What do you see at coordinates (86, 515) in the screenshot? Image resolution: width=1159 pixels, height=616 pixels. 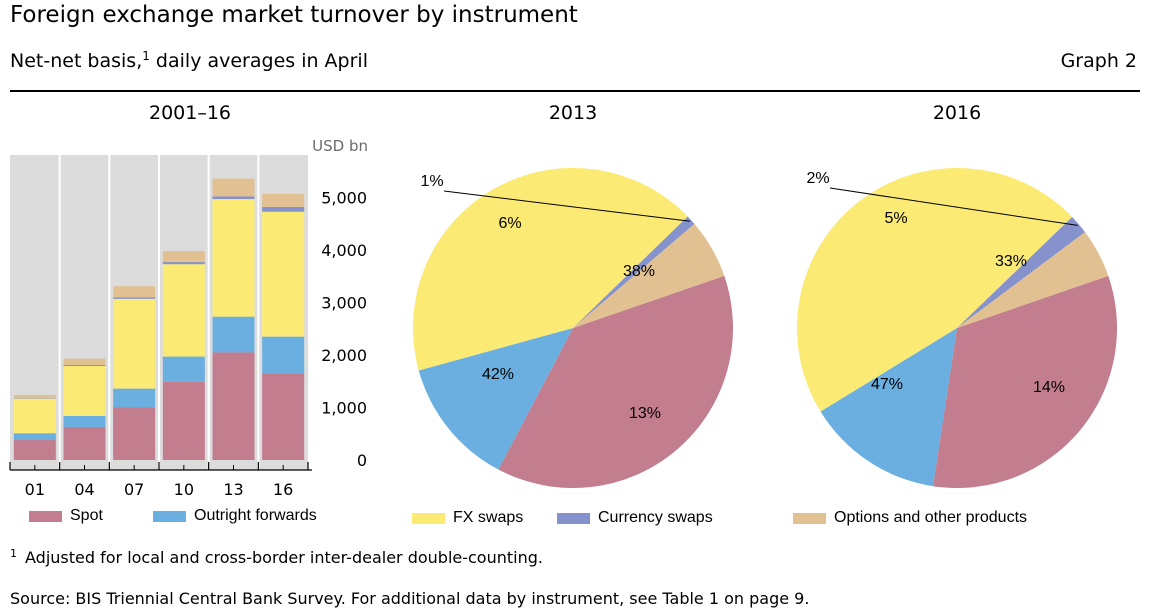 I see `legend-label: Spot` at bounding box center [86, 515].